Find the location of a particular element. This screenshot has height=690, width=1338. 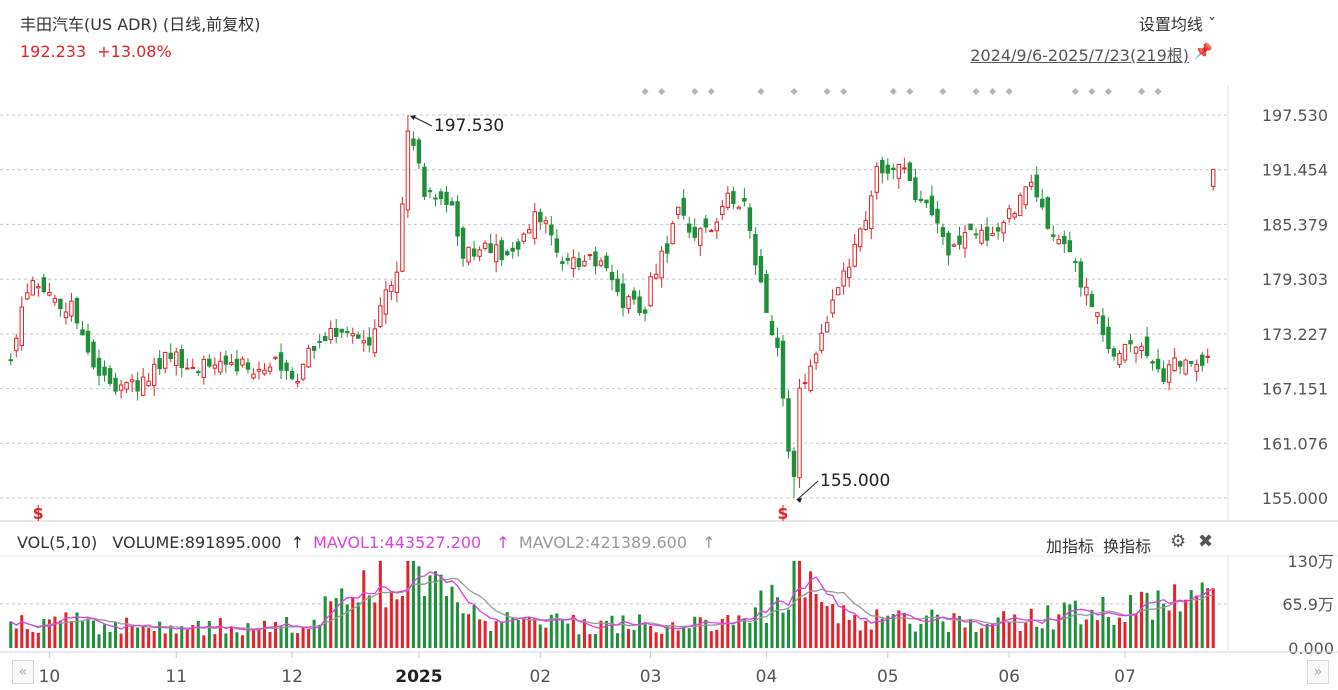

scroll-left-button: « is located at coordinates (23, 672).